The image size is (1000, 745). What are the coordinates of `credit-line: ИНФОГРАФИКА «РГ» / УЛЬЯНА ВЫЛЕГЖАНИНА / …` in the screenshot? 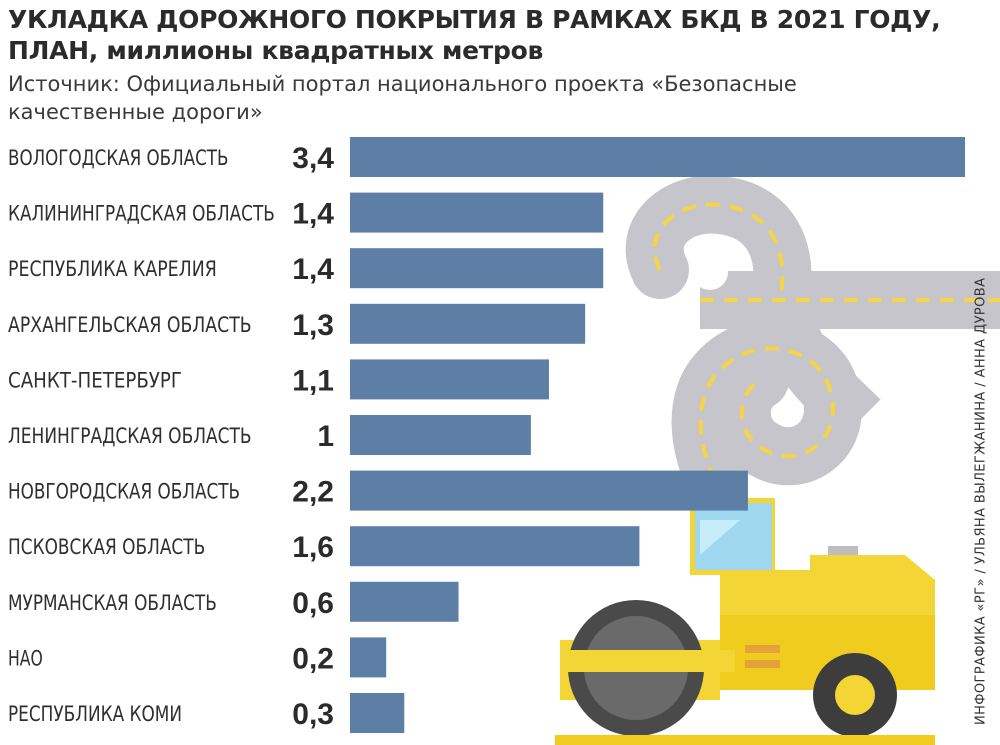 It's located at (981, 485).